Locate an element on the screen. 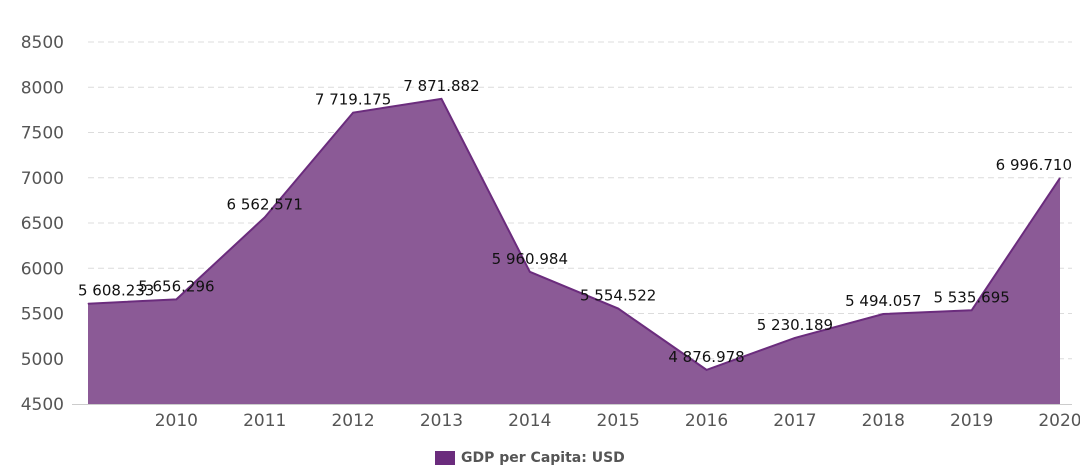 Image resolution: width=1080 pixels, height=474 pixels. y-axis-tick-labels: 4500 5000 5500 6000 6500 7000 7500 8000 8500 is located at coordinates (42, 224).